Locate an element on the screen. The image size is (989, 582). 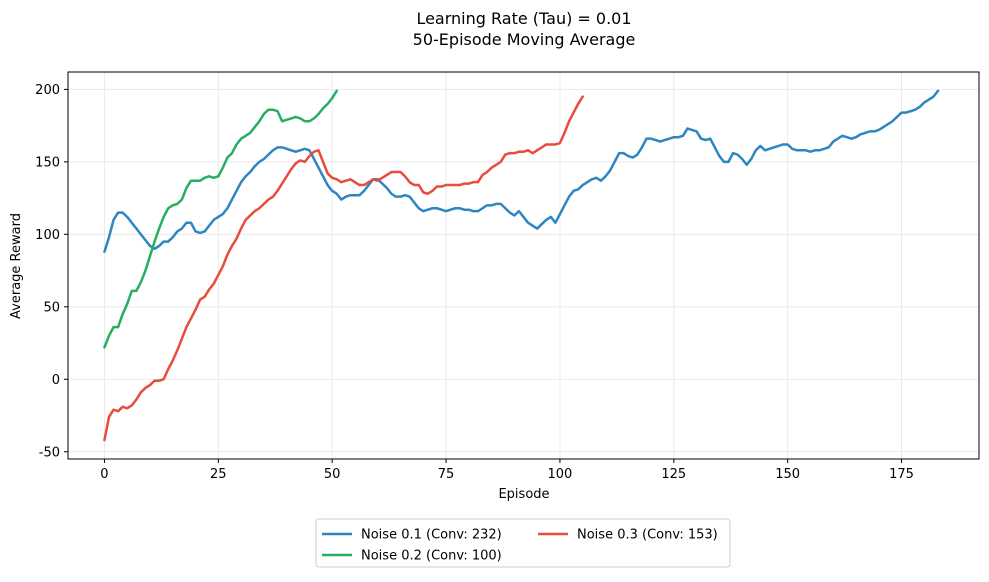
y-tick-label: 0 is located at coordinates (56, 380).